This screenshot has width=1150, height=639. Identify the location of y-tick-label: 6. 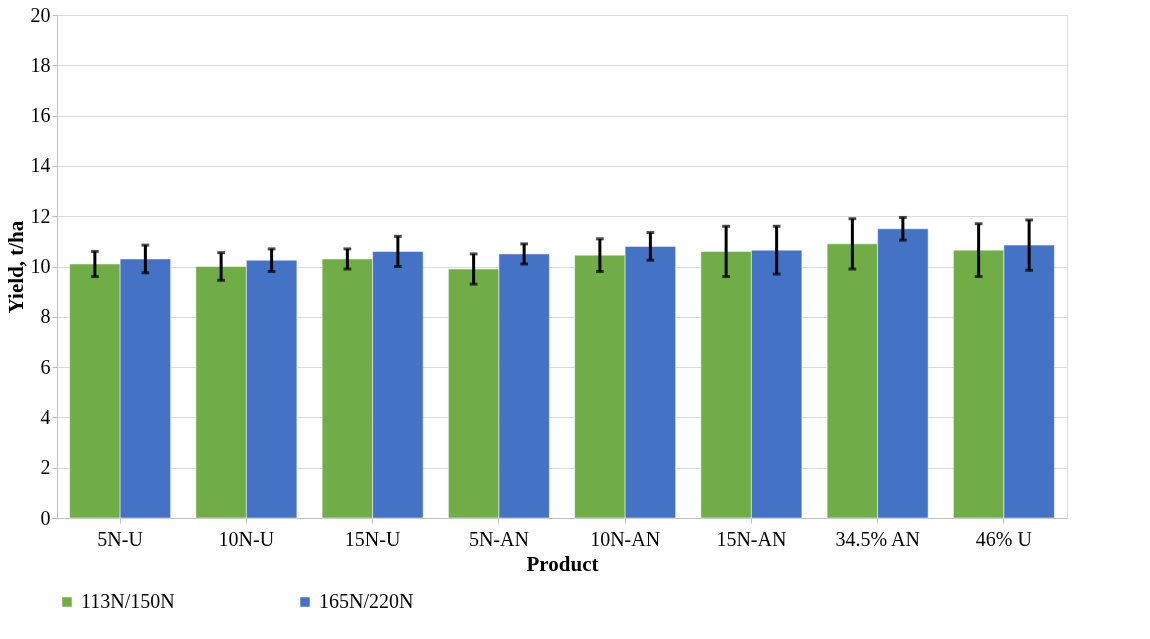
(45, 366).